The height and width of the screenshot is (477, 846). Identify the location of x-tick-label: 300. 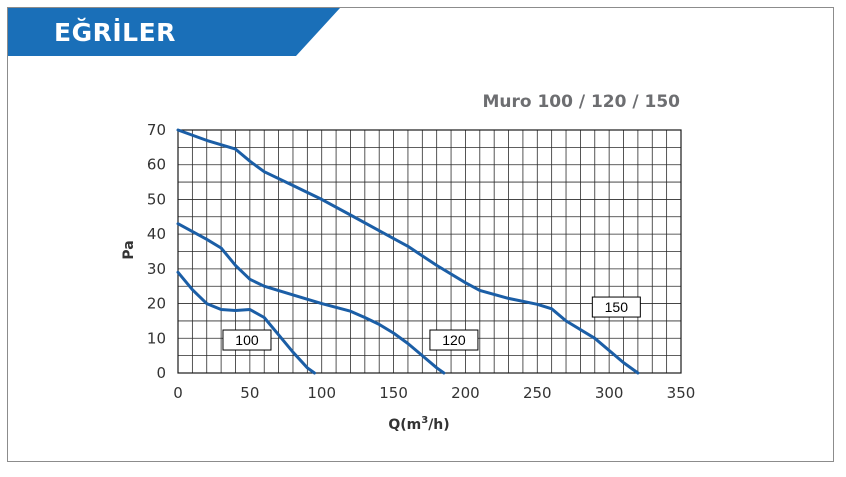
(609, 393).